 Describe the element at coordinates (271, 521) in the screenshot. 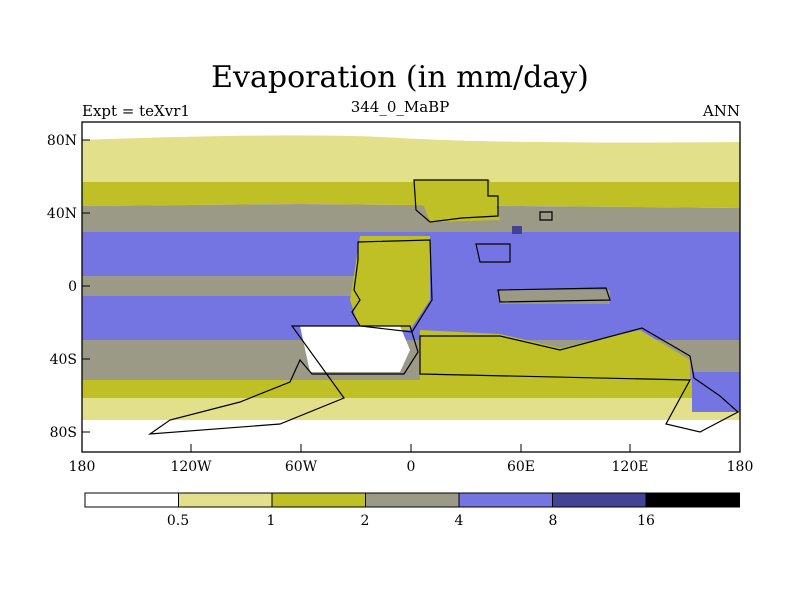

I see `colorbar-label: 1` at that location.